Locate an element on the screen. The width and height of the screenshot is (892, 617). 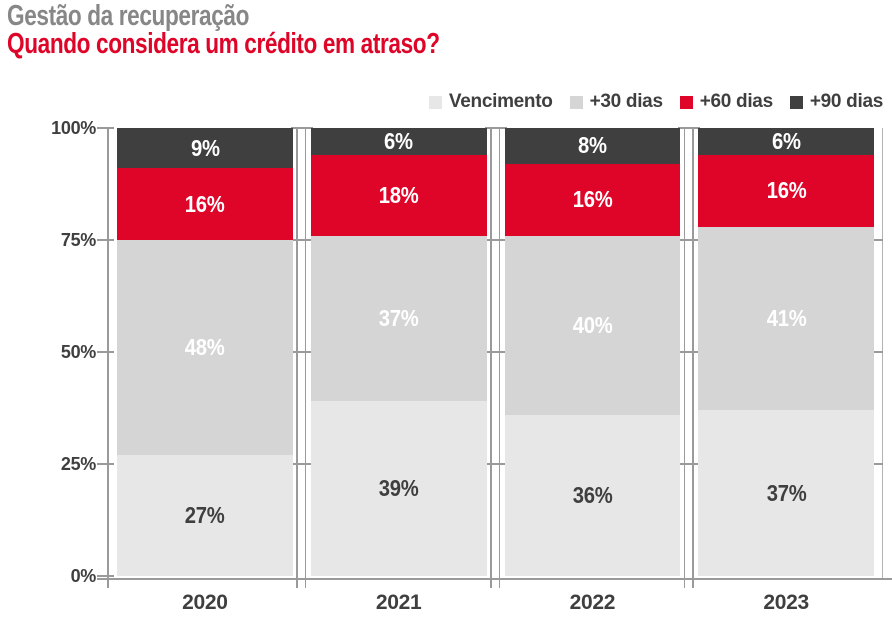
x-axis-baseline is located at coordinates (494, 579).